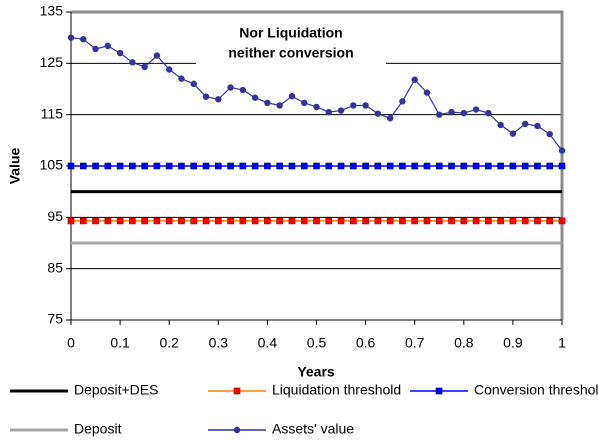  What do you see at coordinates (52, 113) in the screenshot?
I see `y-tick-label: 115` at bounding box center [52, 113].